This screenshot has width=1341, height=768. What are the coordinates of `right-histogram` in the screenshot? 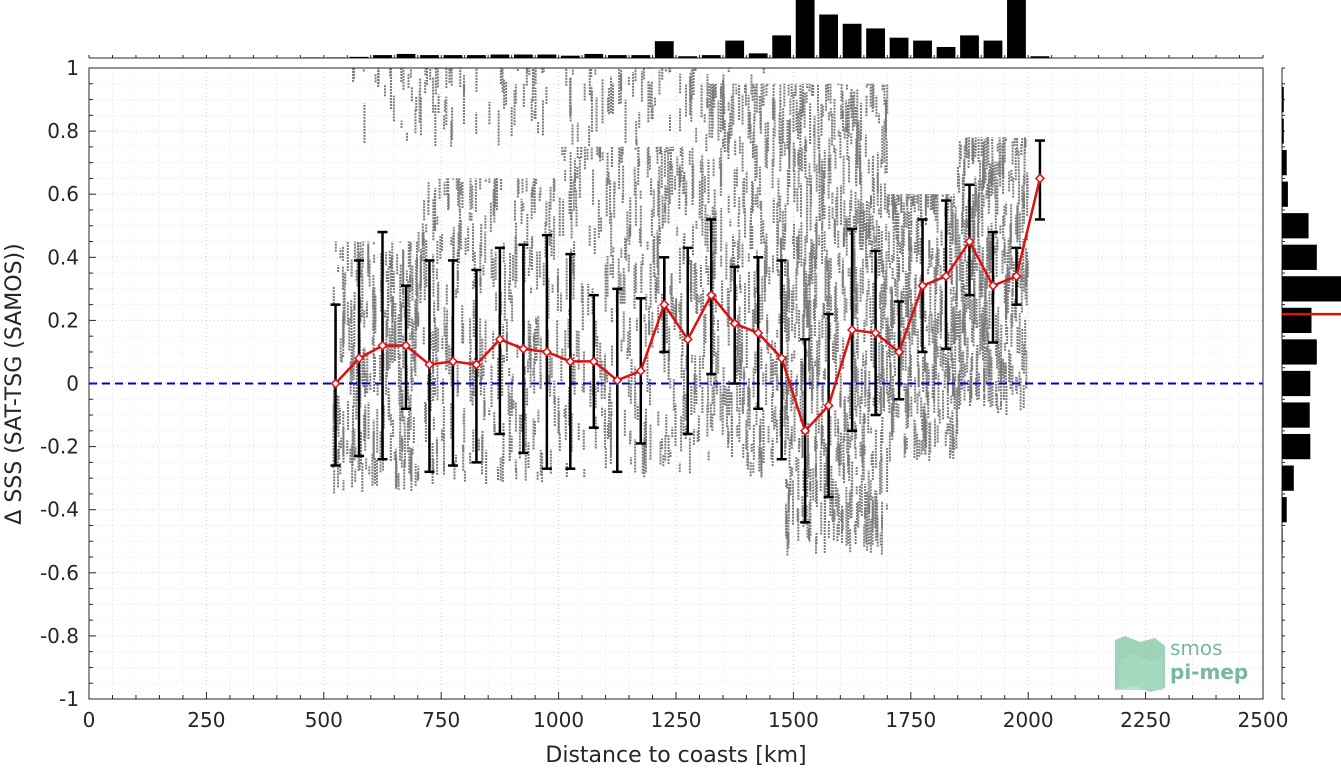 It's located at (1311, 383).